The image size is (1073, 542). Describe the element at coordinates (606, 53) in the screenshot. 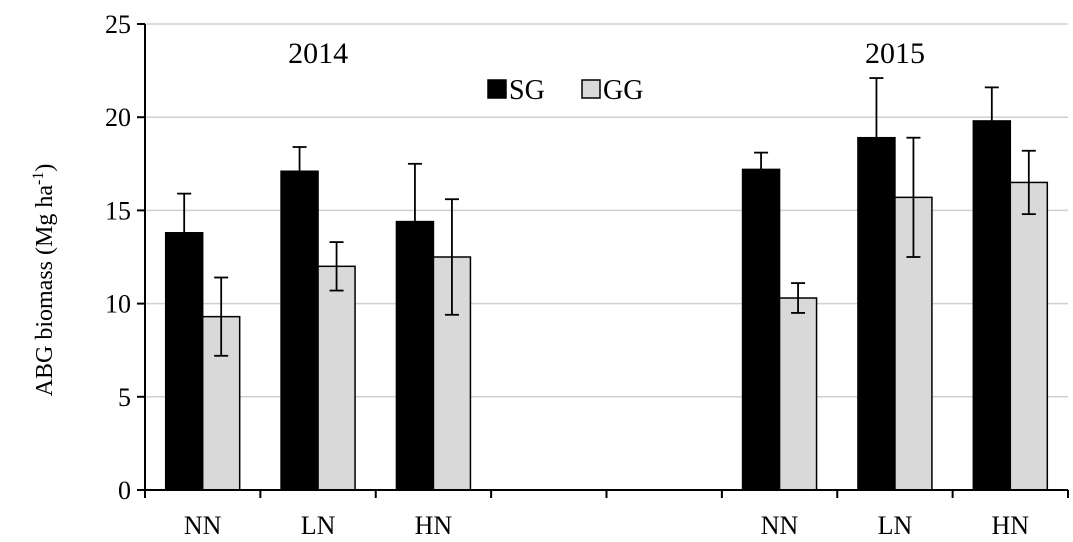

I see `year-labels: 2014 2015` at that location.